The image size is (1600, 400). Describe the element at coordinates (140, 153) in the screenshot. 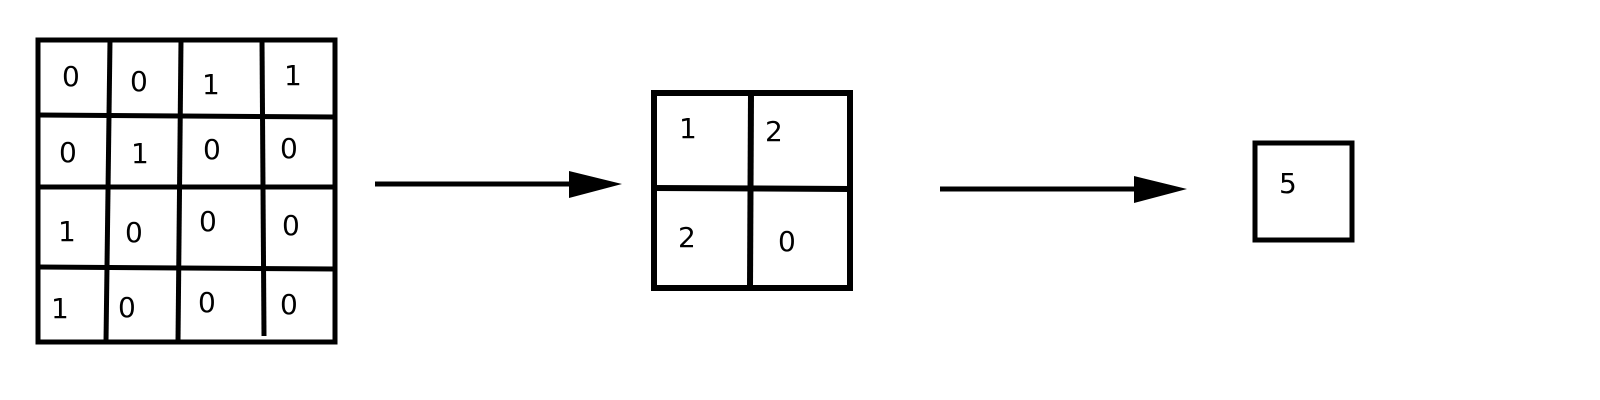

I see `cell-r1-c1: 1` at that location.